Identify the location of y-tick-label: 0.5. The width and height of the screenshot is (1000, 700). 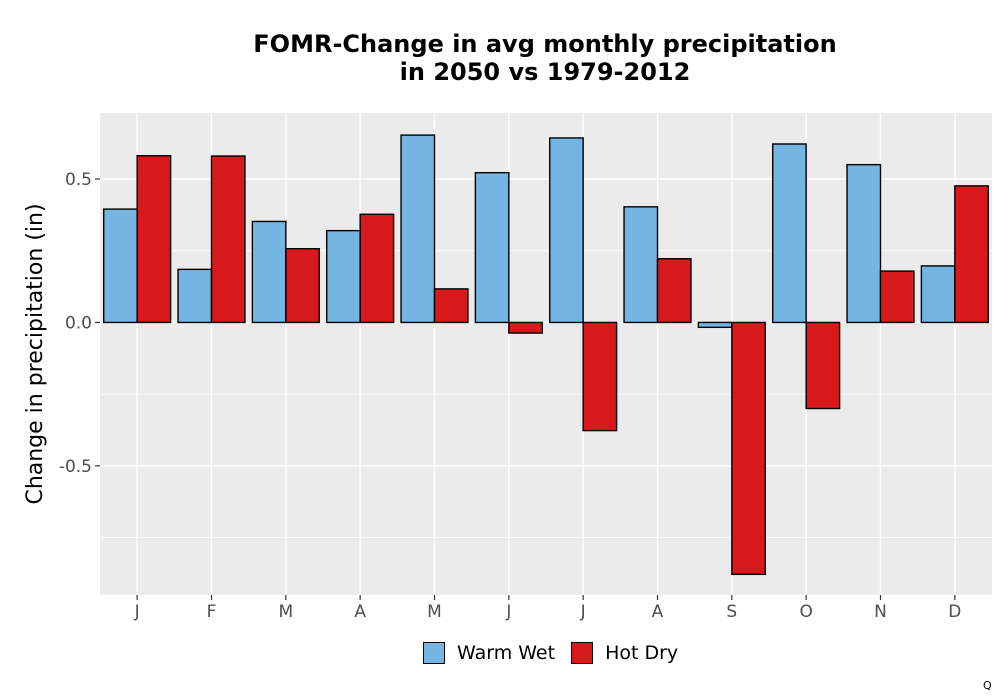
(78, 180).